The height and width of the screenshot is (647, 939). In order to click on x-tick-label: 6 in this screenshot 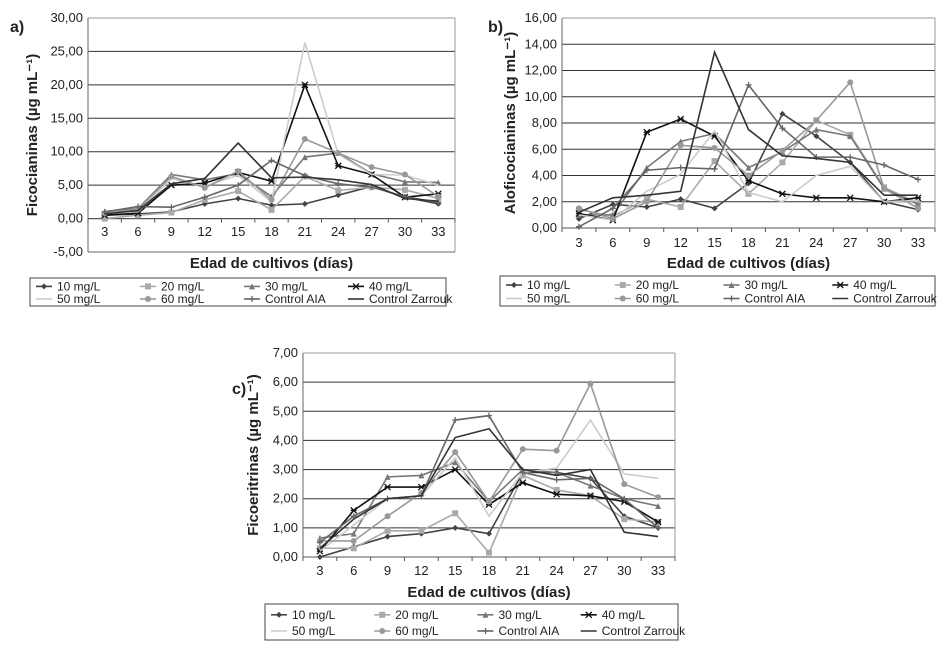, I will do `click(137, 231)`.